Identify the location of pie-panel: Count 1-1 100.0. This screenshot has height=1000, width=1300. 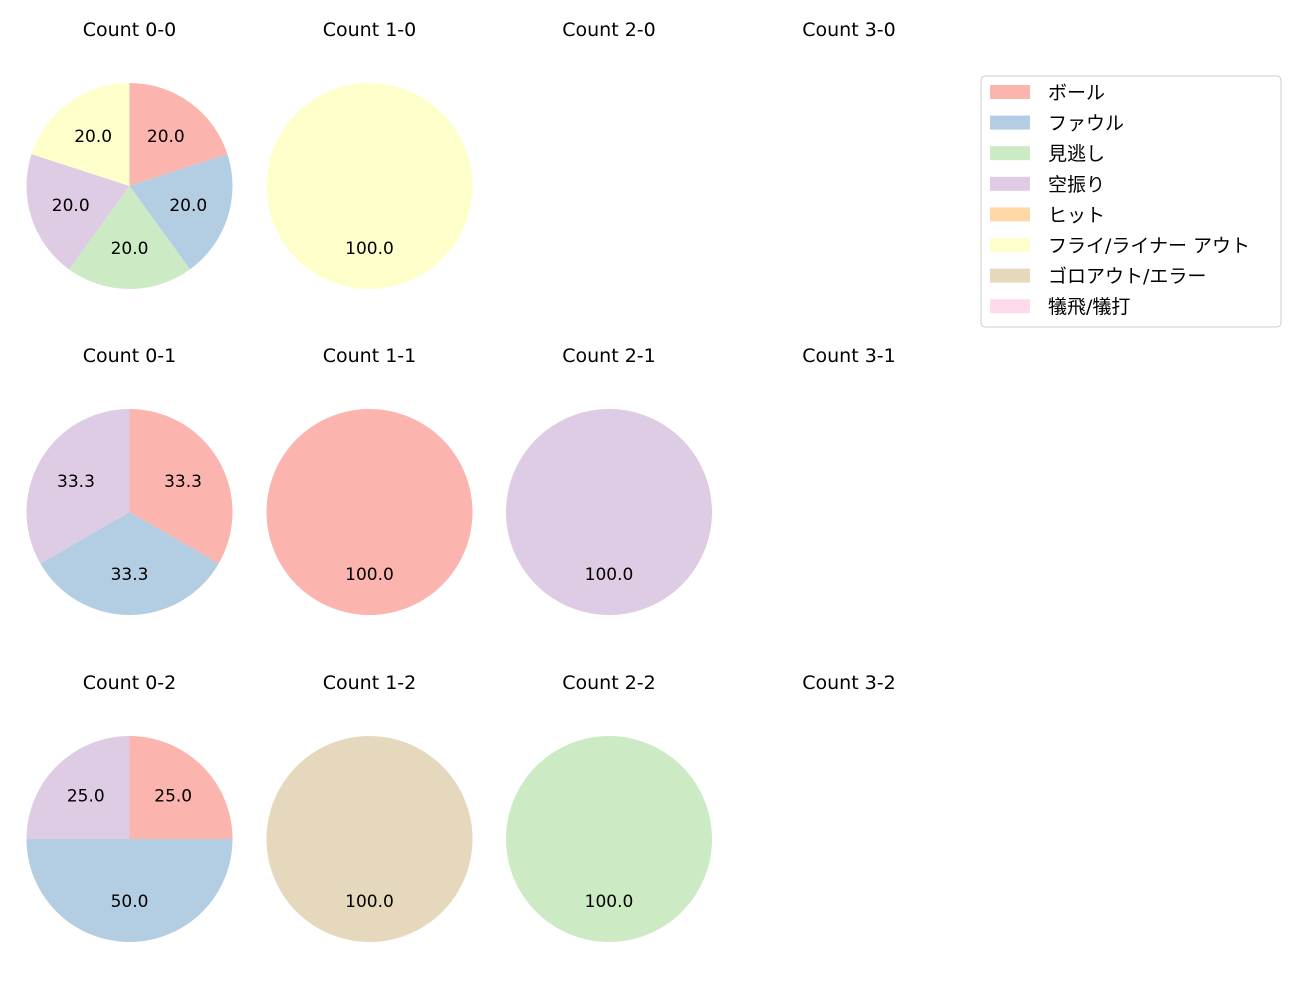
(369, 480).